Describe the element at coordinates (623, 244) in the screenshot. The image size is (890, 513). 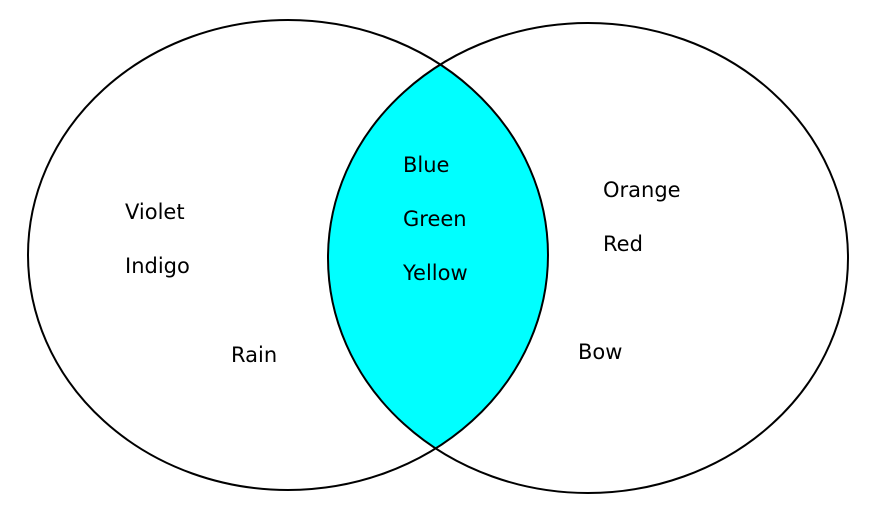
I see `right-label-red: Red` at that location.